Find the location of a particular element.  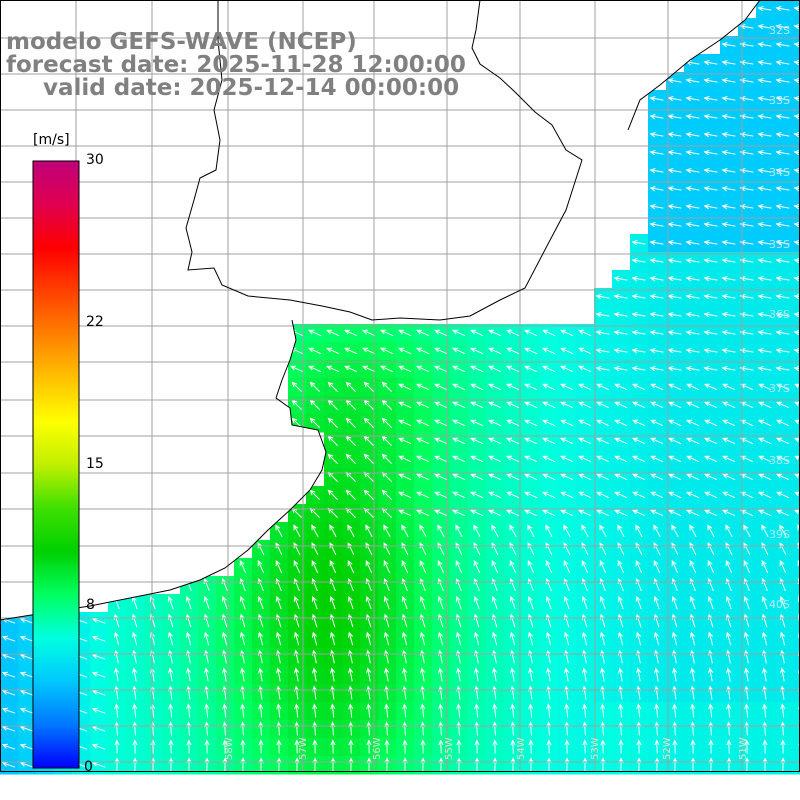

model-title: modelo GEFS-WAVE (NCEP) is located at coordinates (181, 42).